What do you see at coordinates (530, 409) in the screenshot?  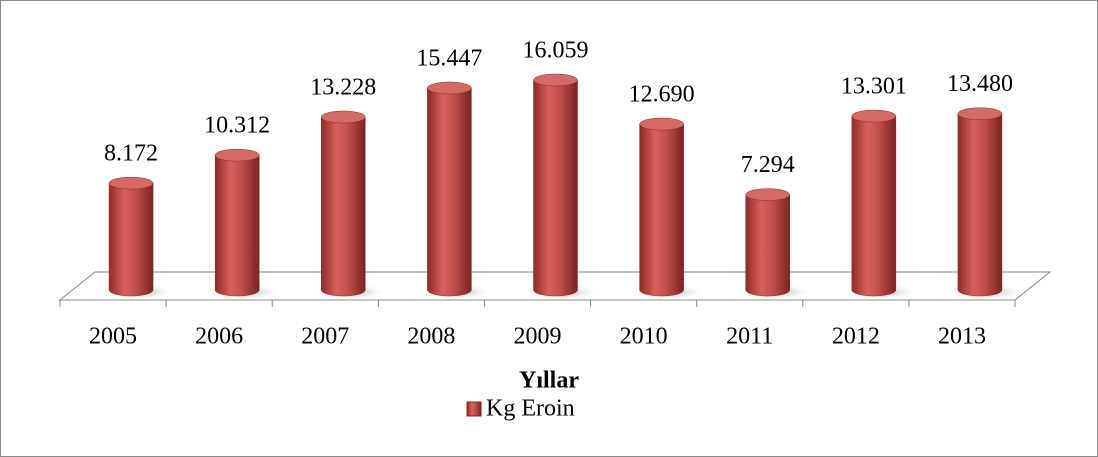 I see `legend-label: Kg Eroin` at bounding box center [530, 409].